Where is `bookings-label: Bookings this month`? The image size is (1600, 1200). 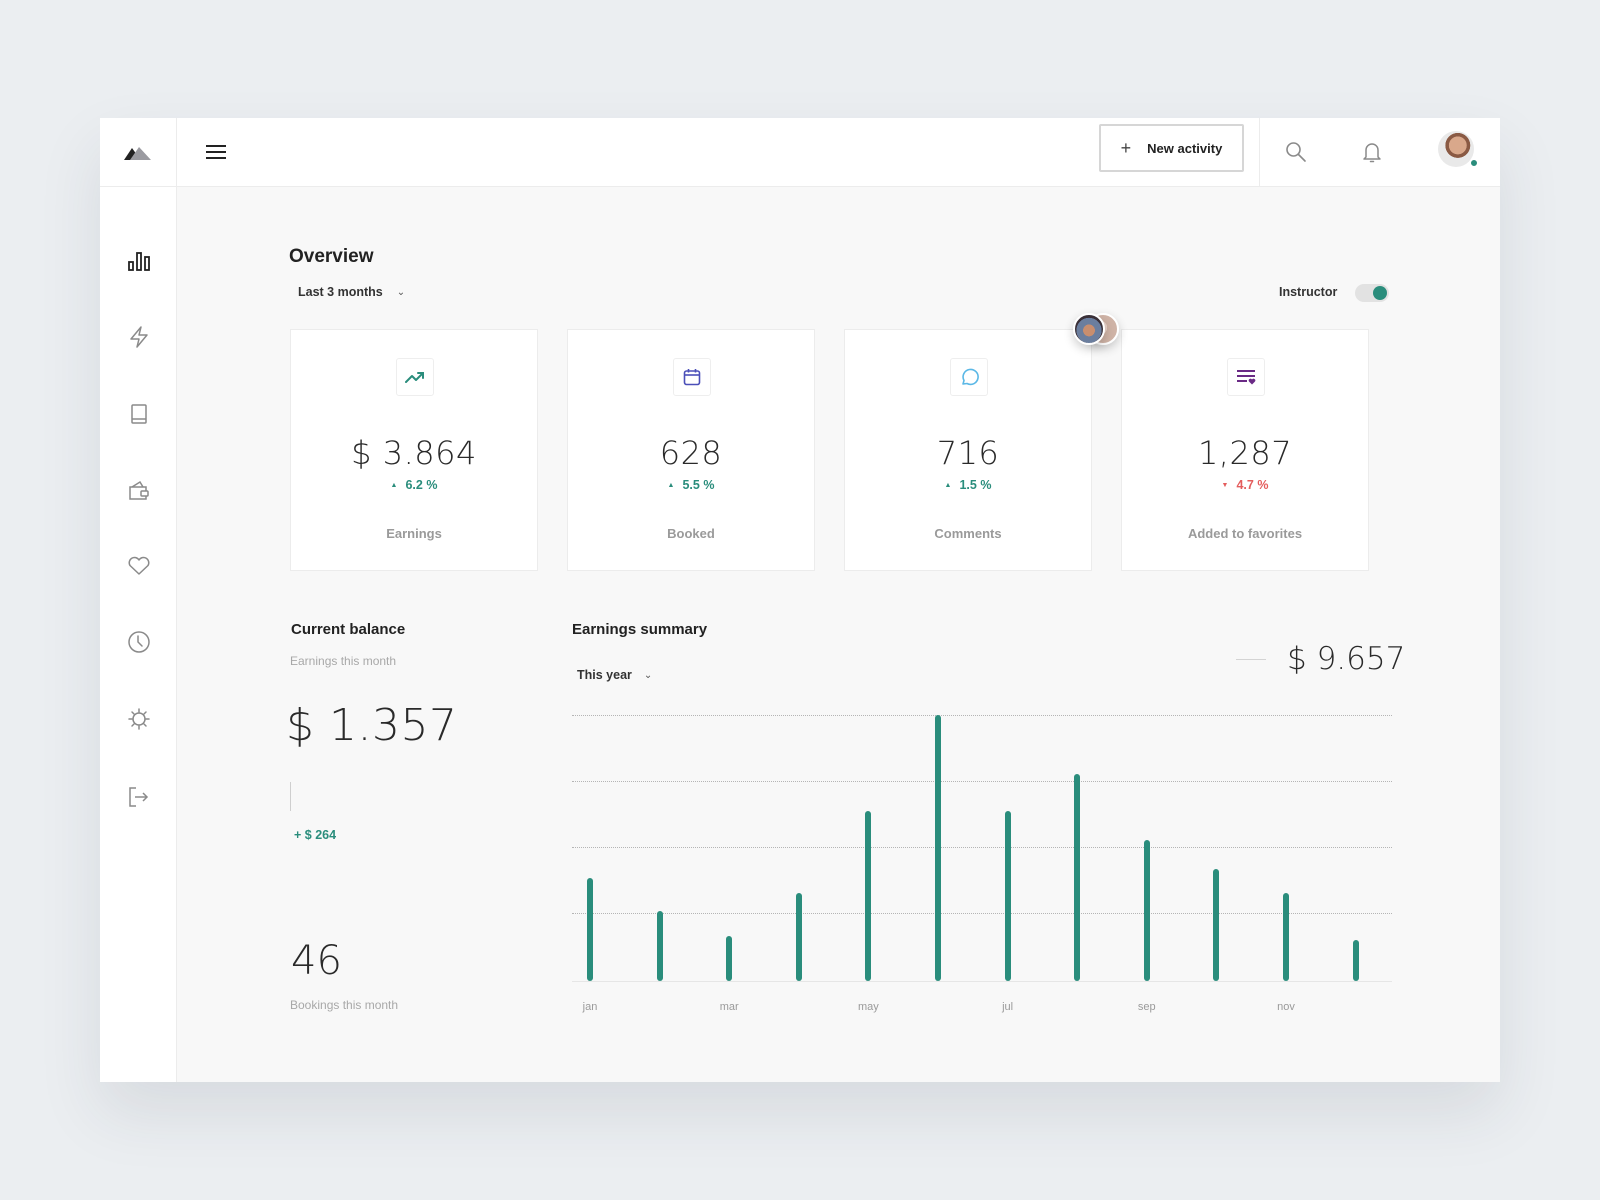 bookings-label: Bookings this month is located at coordinates (344, 1005).